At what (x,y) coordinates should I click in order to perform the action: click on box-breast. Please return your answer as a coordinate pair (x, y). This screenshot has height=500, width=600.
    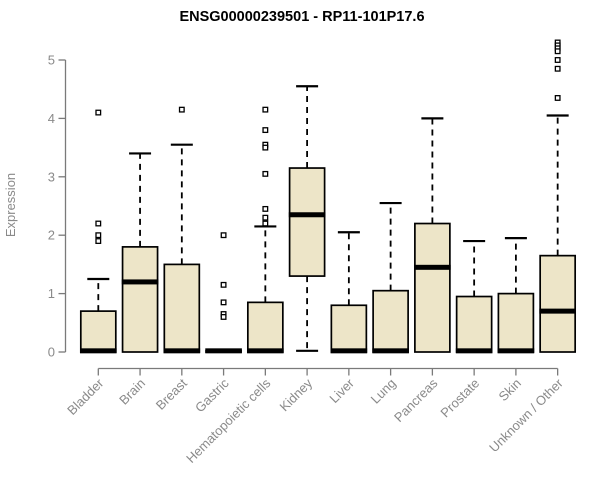
    Looking at the image, I should click on (182, 308).